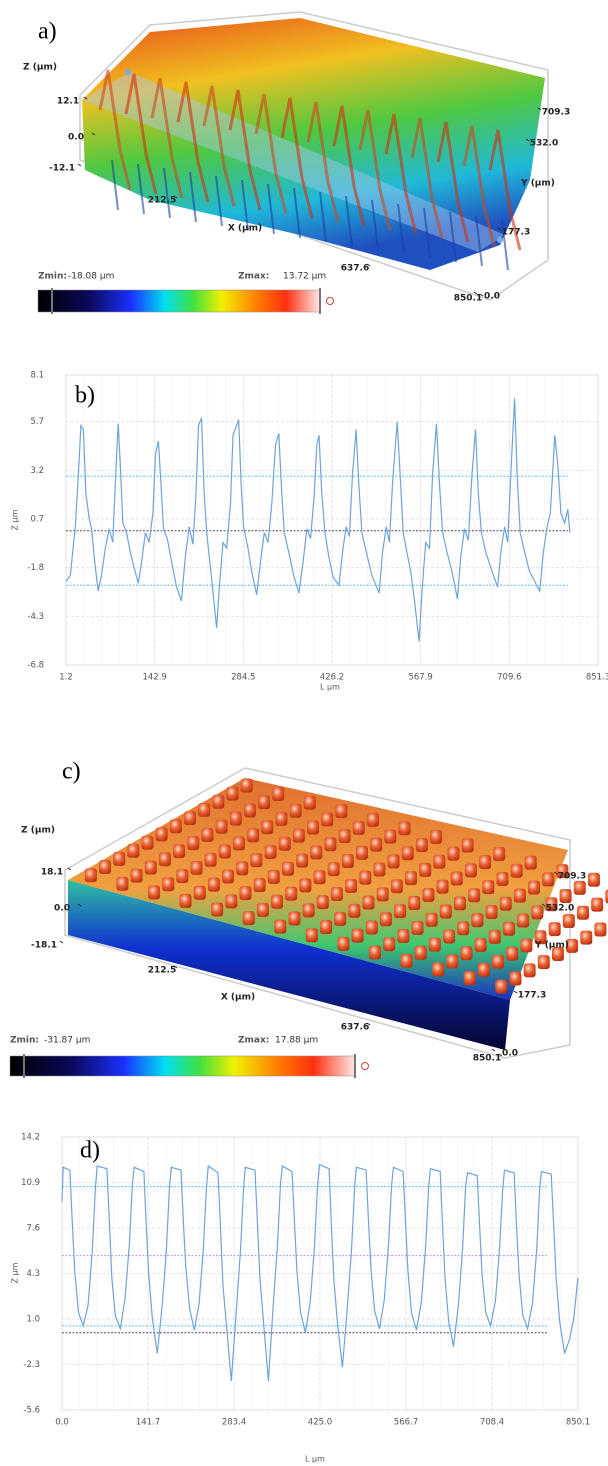  Describe the element at coordinates (320, 1423) in the screenshot. I see `x-tick-label: 425.0` at that location.